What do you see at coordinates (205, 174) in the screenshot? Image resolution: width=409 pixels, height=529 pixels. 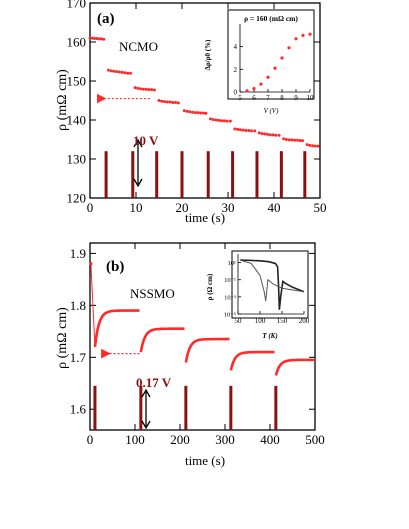 I see `panel-a-pulses` at bounding box center [205, 174].